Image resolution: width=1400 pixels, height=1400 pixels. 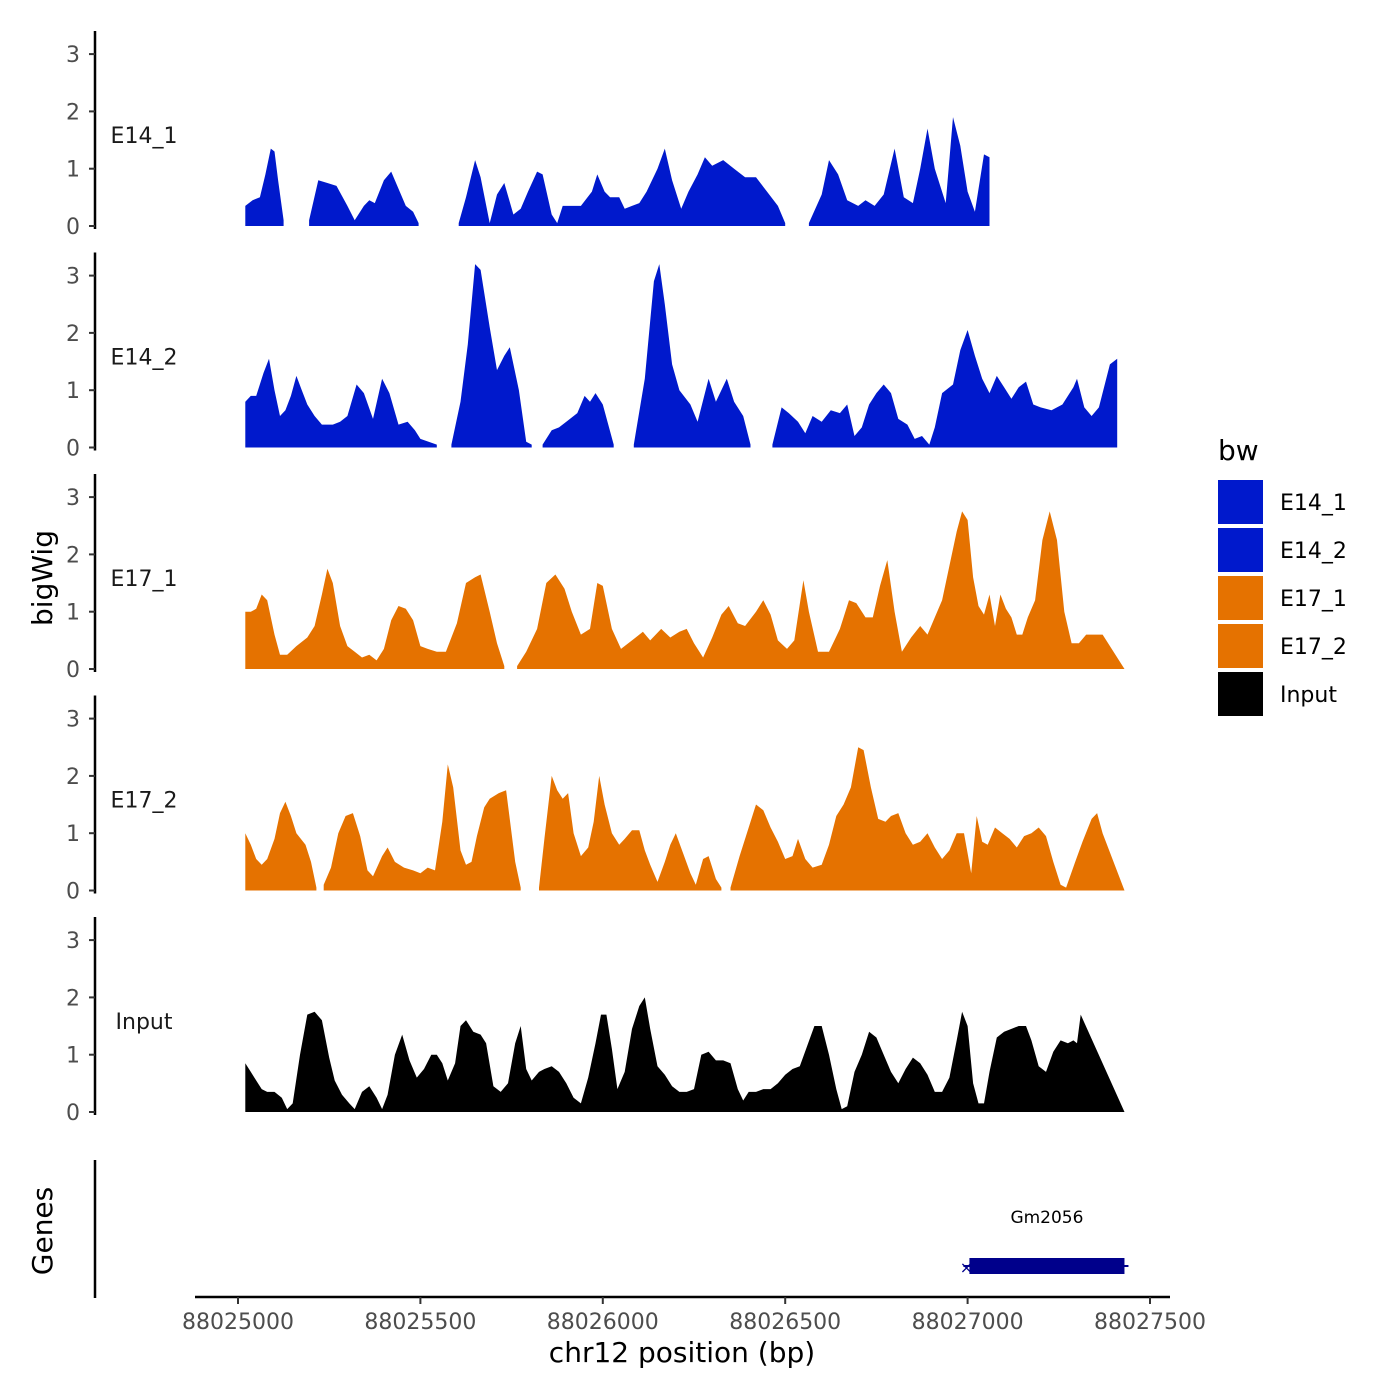 I want to click on x-tick-label: 88027500, so click(x=1150, y=1322).